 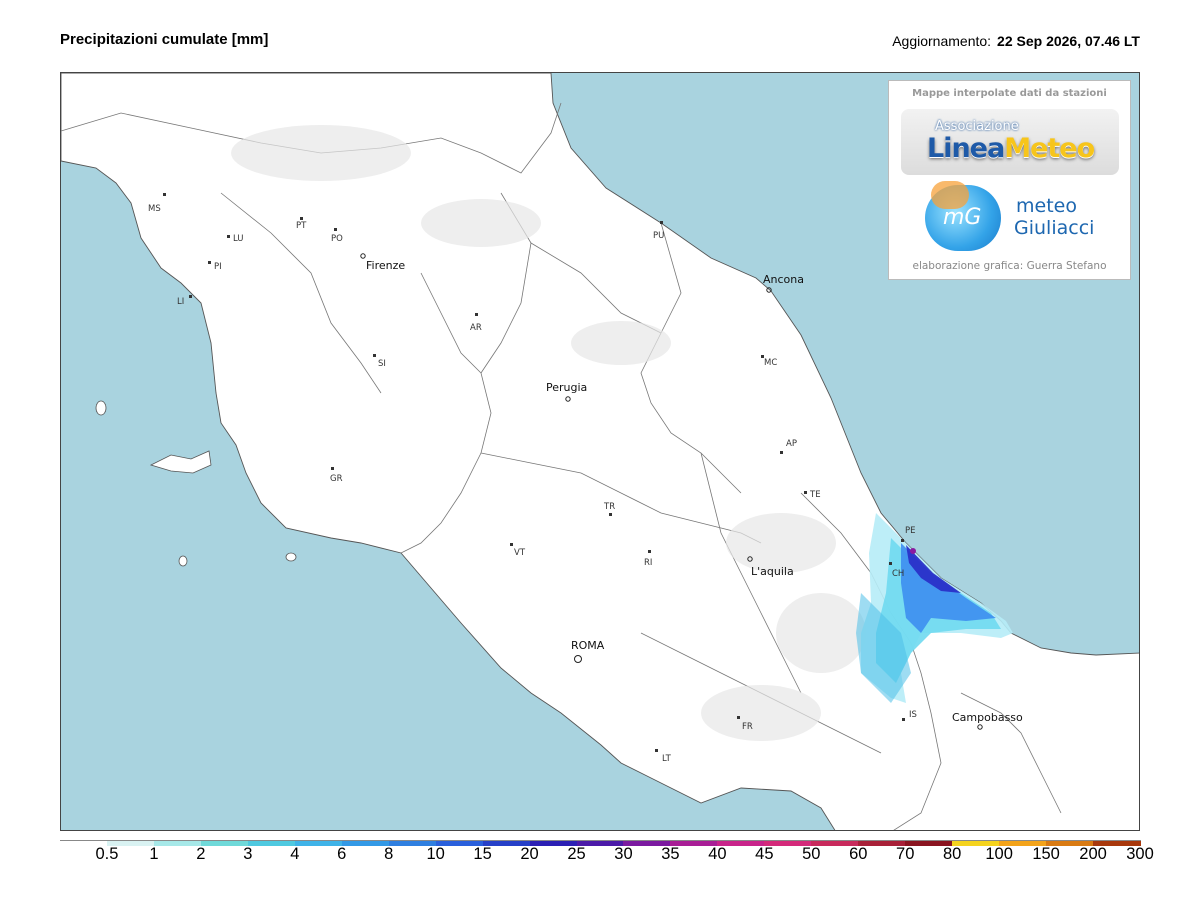 I want to click on update-timestamp: Aggiornamento: 22 Sep 2026, 07.46 LT, so click(x=1016, y=41).